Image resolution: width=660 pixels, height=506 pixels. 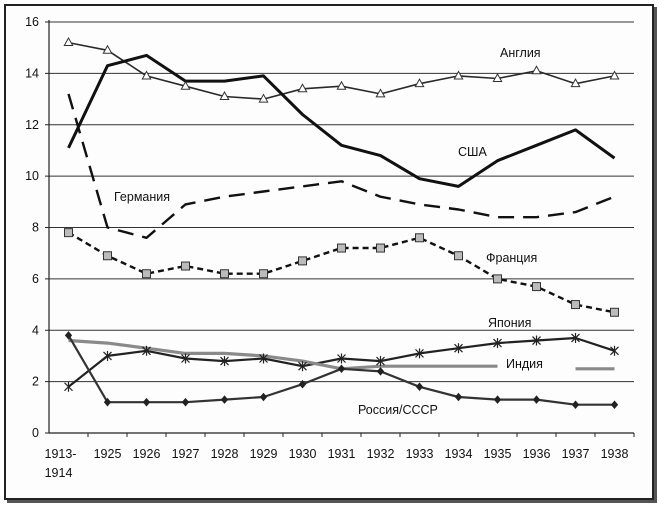 I want to click on x-tick-label-6: 1930, so click(x=303, y=454).